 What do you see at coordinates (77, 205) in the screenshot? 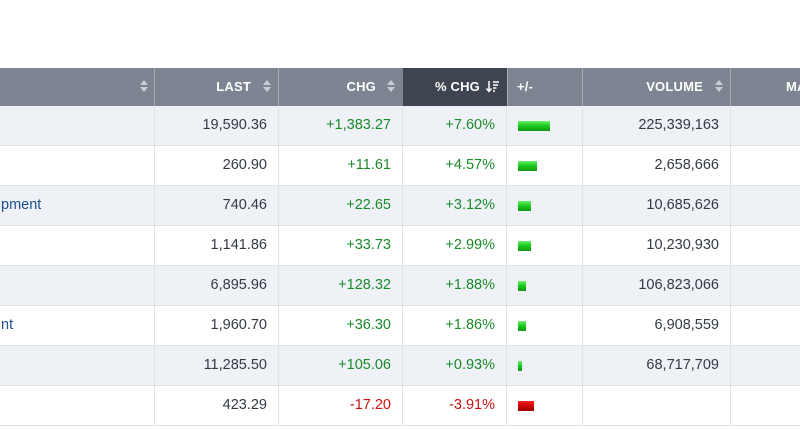
I see `instrument-name-link: pment` at bounding box center [77, 205].